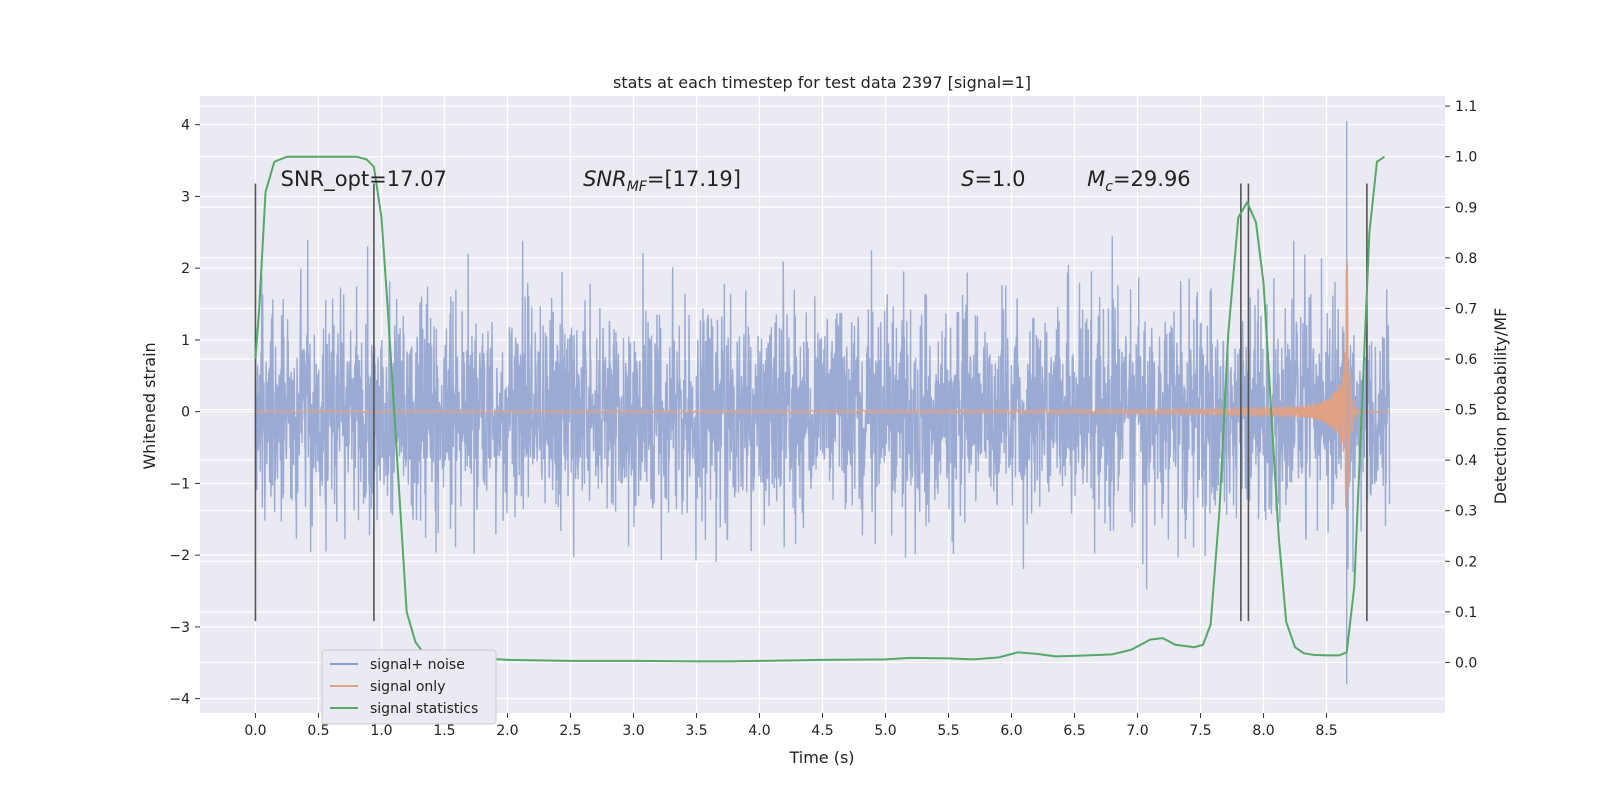 The width and height of the screenshot is (1600, 800). I want to click on y-axis-label-left: Whitened strain, so click(149, 405).